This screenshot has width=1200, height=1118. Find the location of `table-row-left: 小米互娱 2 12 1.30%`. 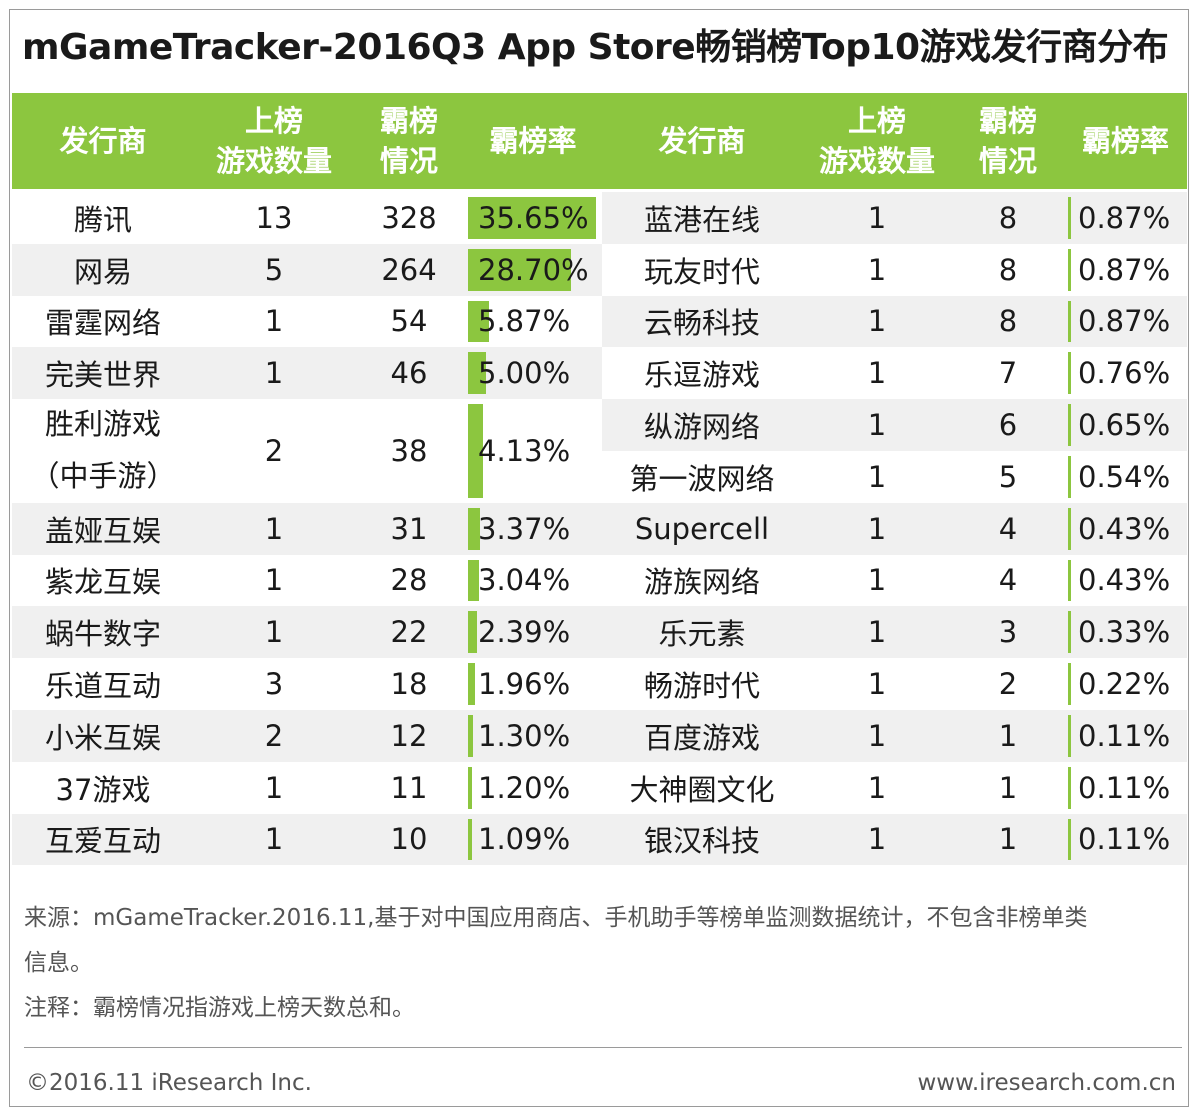

table-row-left: 小米互娱 2 12 1.30% is located at coordinates (307, 736).